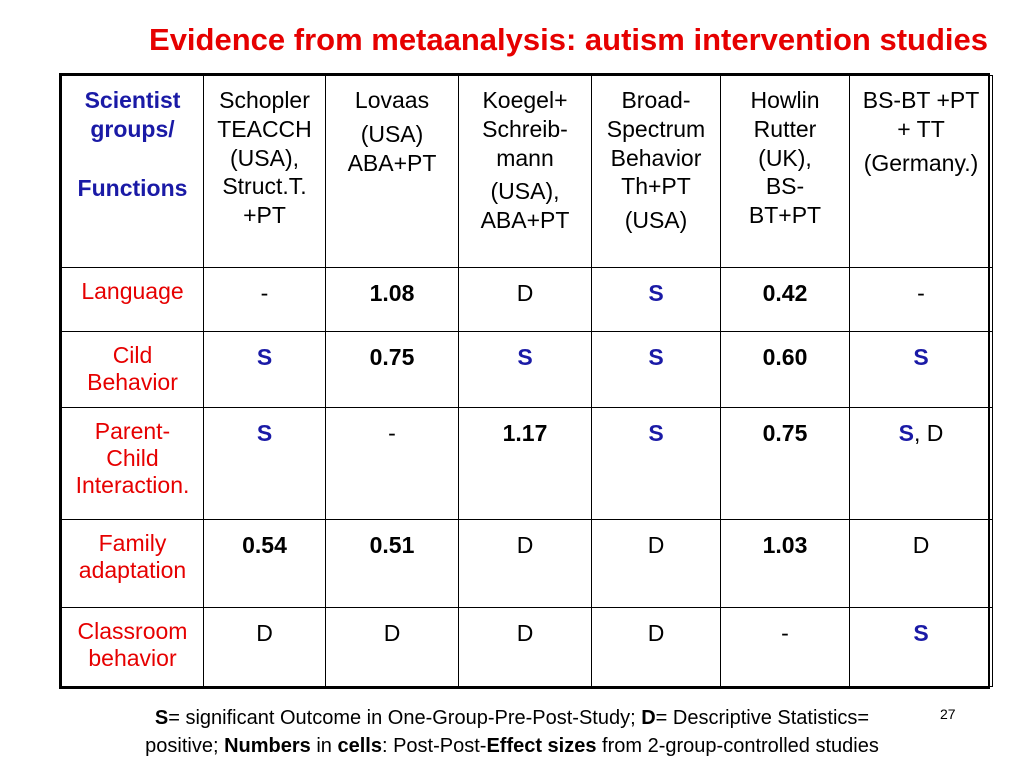 Image resolution: width=1024 pixels, height=768 pixels. Describe the element at coordinates (525, 157) in the screenshot. I see `header-line: mann` at that location.